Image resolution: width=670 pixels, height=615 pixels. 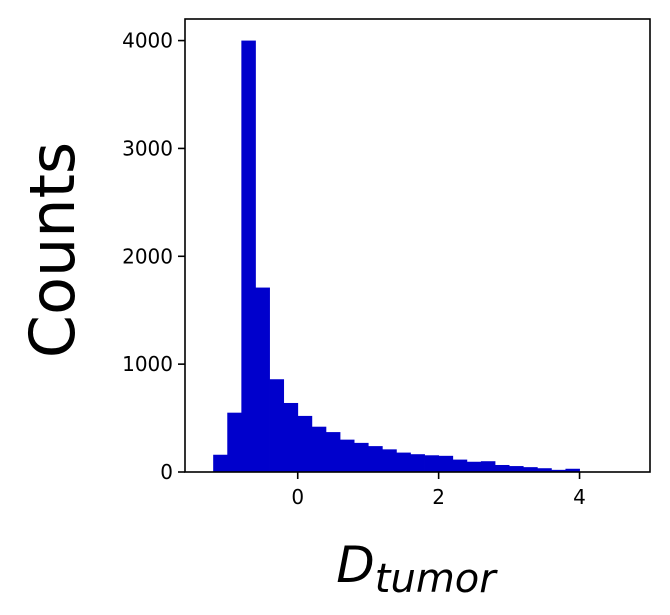 I want to click on y-tick-label: 1000, so click(x=147, y=364).